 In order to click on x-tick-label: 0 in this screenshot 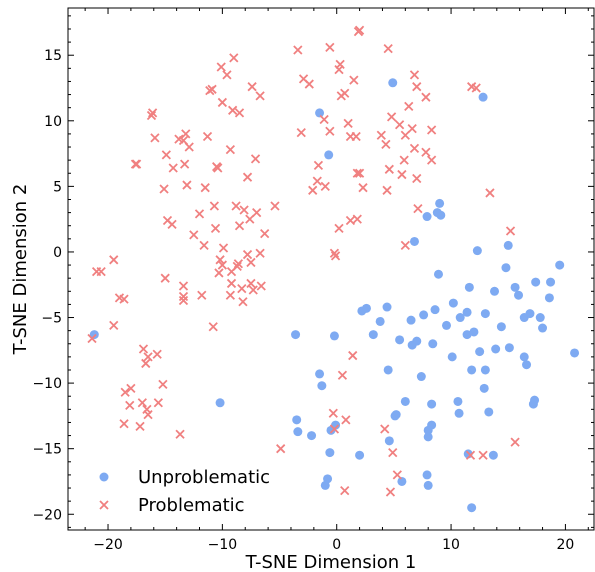, I will do `click(336, 545)`.